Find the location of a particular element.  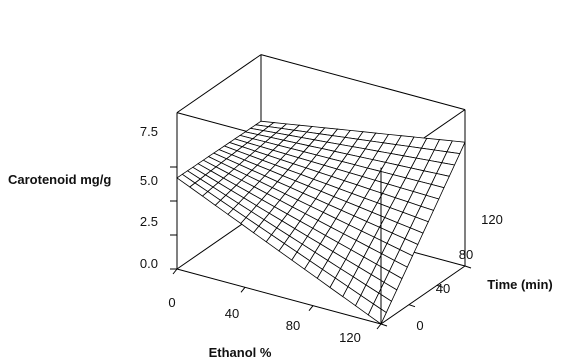

y-axis-title: Time (min) is located at coordinates (520, 284).